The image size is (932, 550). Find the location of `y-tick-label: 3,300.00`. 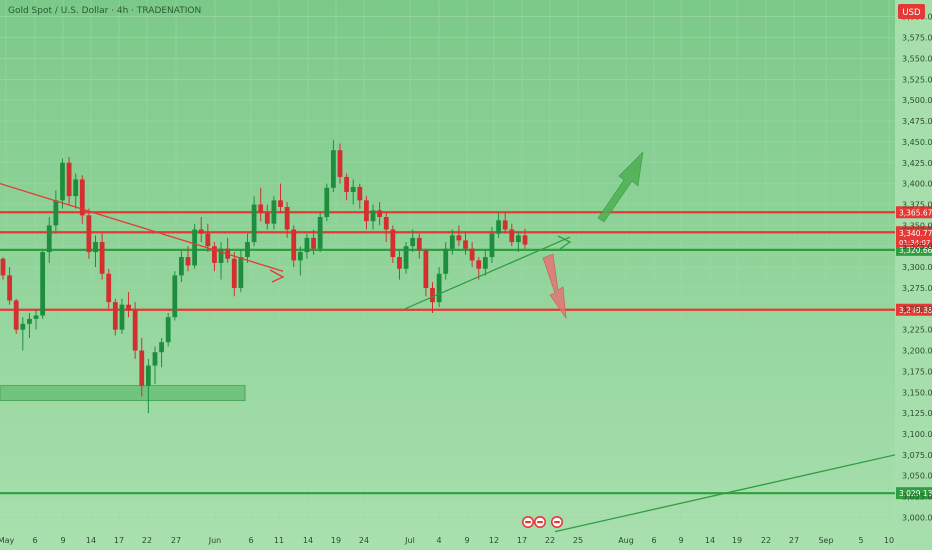

y-tick-label: 3,300.00 is located at coordinates (917, 267).